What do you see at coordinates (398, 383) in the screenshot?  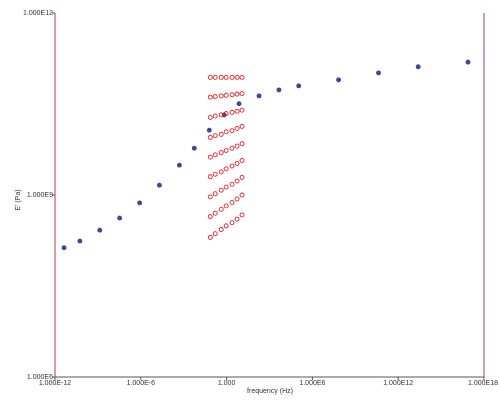 I see `x-tick-label: 1.000E12` at bounding box center [398, 383].